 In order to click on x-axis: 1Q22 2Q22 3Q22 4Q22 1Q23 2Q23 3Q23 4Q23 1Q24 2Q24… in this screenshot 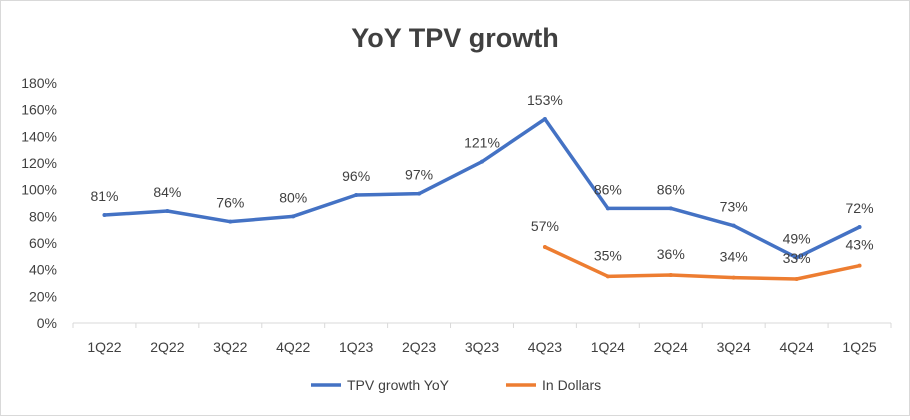, I will do `click(482, 339)`.